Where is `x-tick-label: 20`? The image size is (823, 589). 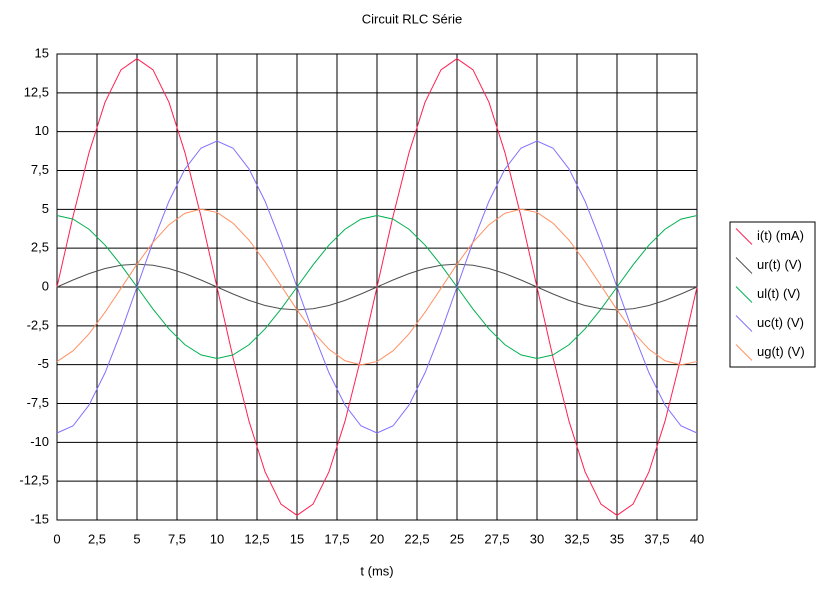 x-tick-label: 20 is located at coordinates (377, 538).